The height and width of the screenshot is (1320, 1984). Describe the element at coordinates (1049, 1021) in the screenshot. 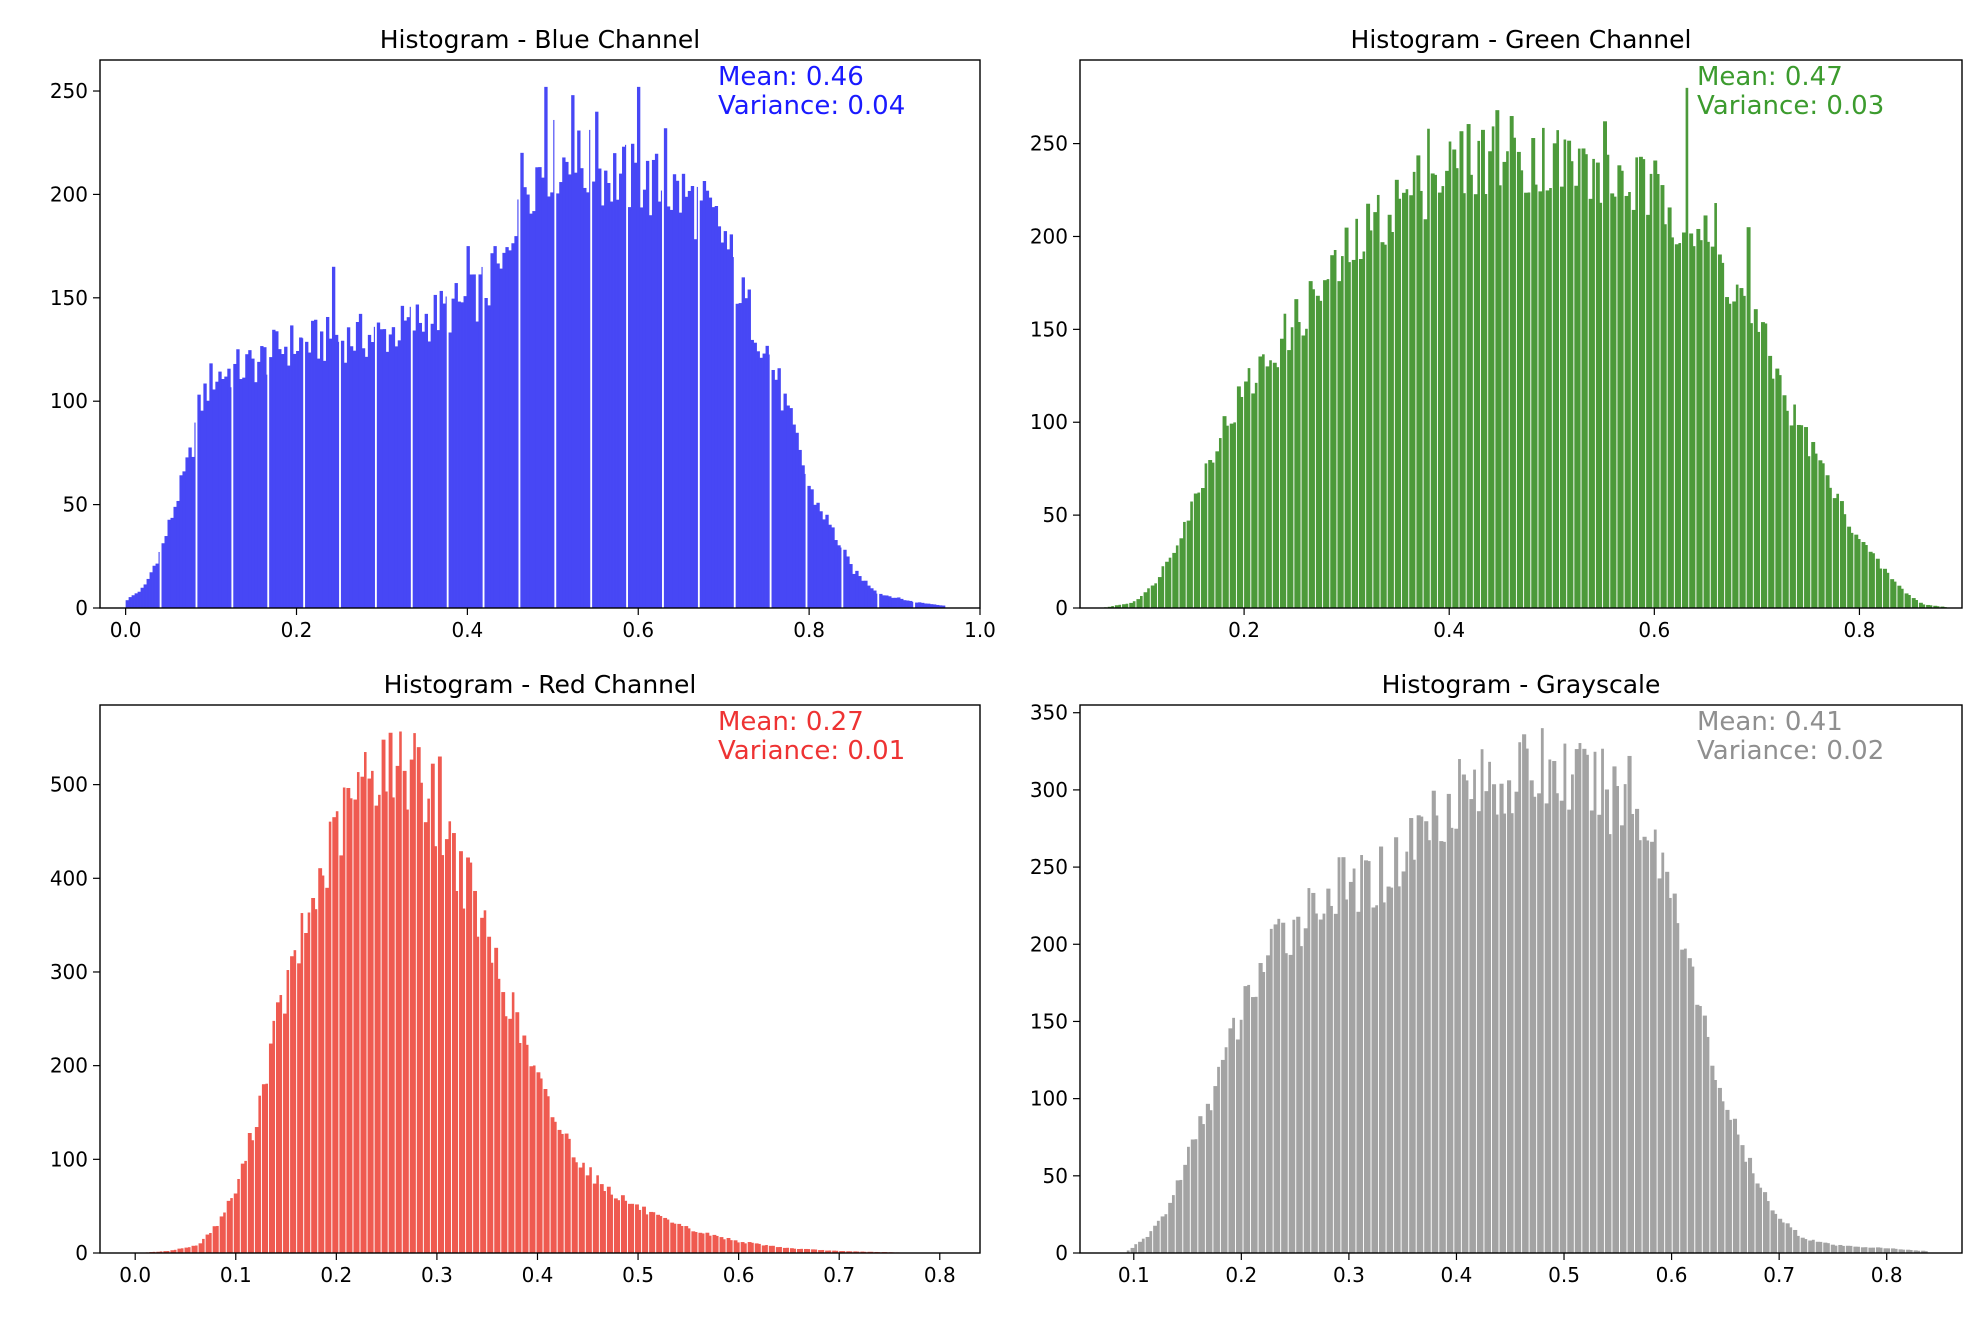

I see `y-tick-label: 150` at that location.